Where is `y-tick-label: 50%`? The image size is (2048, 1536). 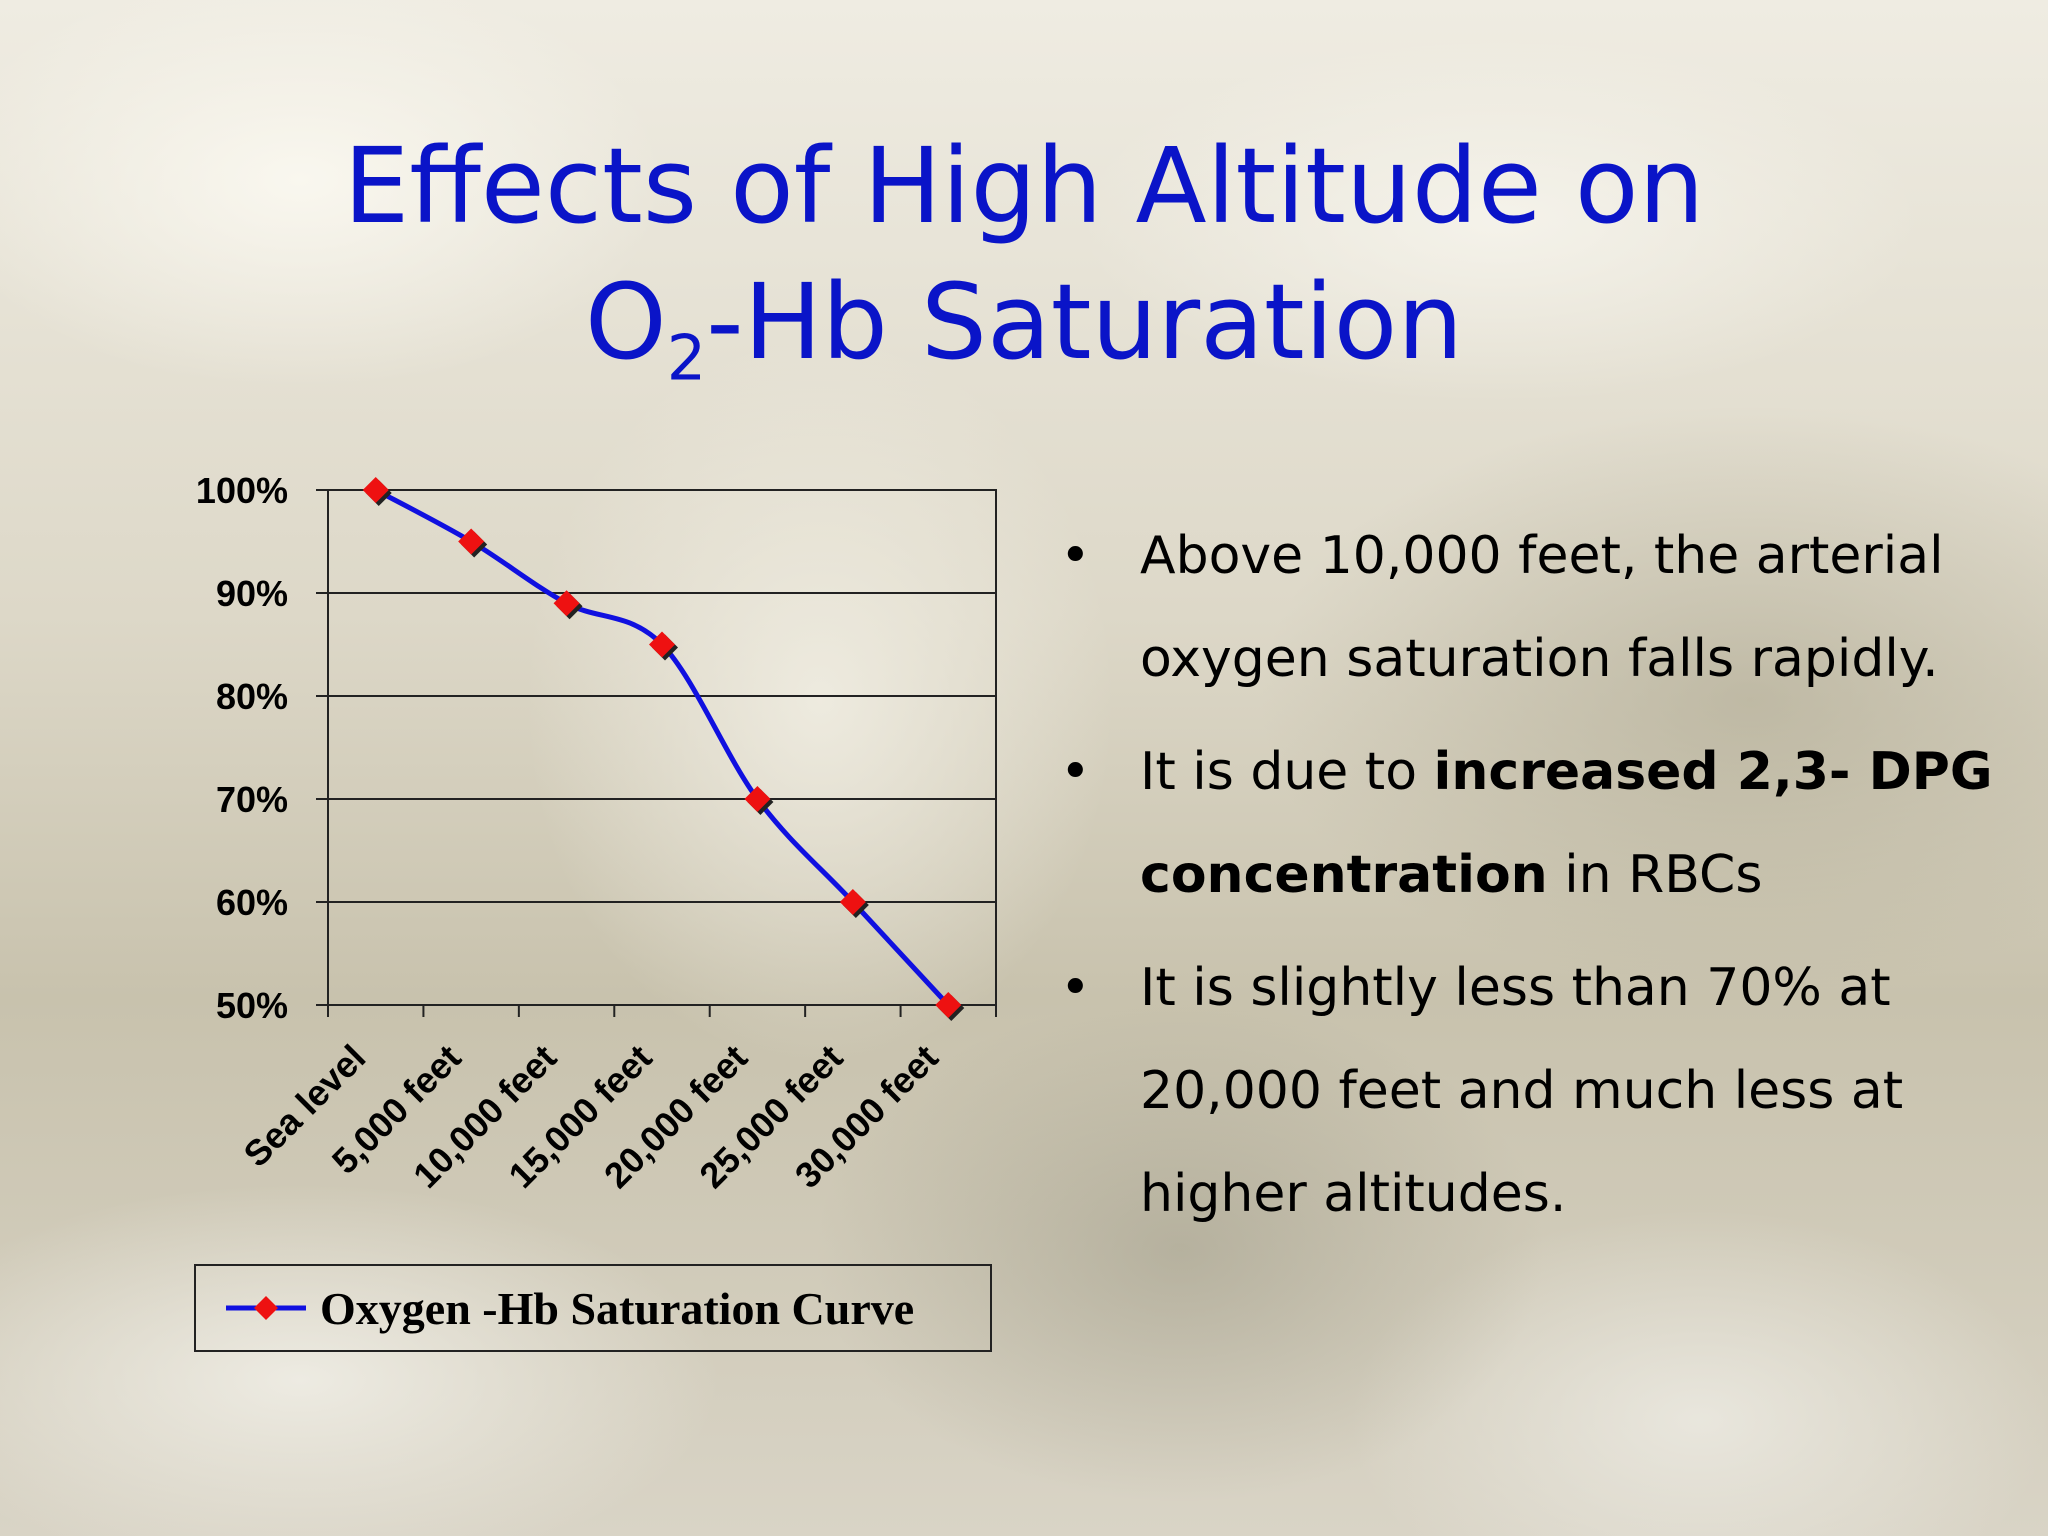 y-tick-label: 50% is located at coordinates (252, 1005).